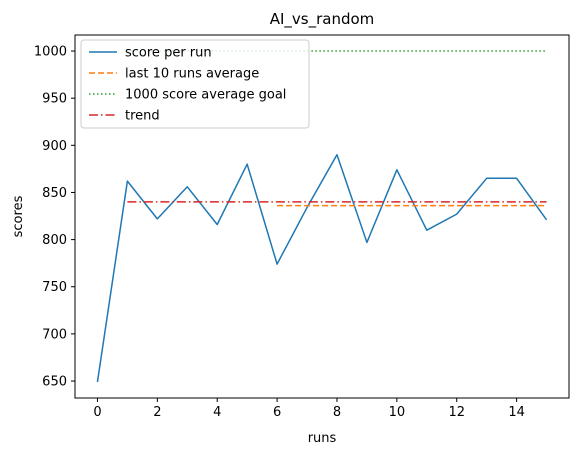 Image resolution: width=583 pixels, height=455 pixels. What do you see at coordinates (54, 334) in the screenshot?
I see `y-tick-label: 700` at bounding box center [54, 334].